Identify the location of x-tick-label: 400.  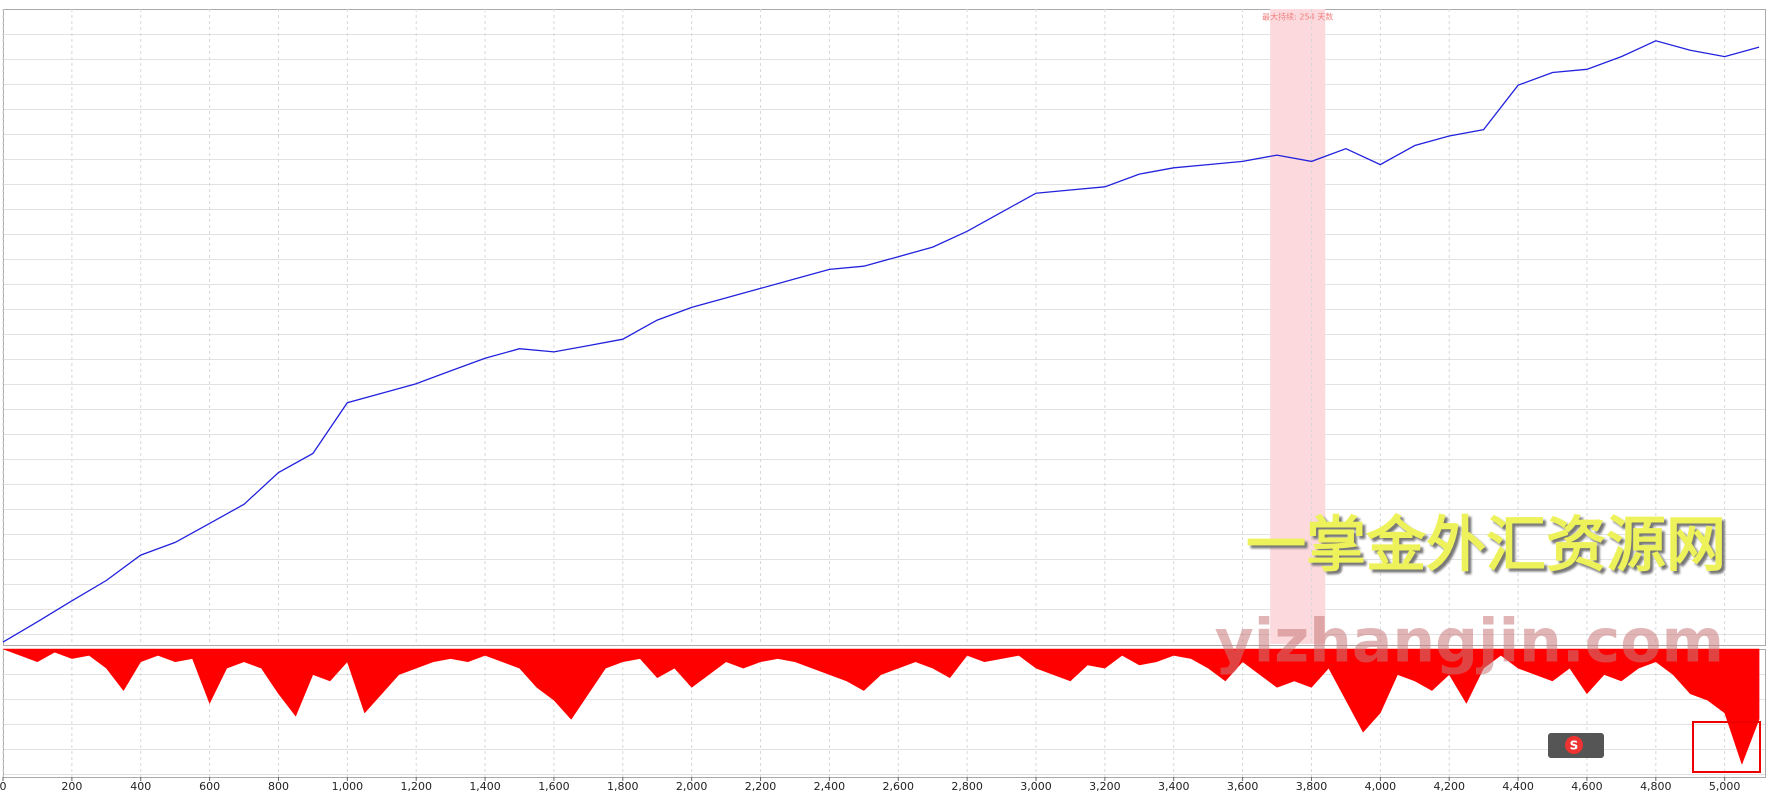
(140, 786).